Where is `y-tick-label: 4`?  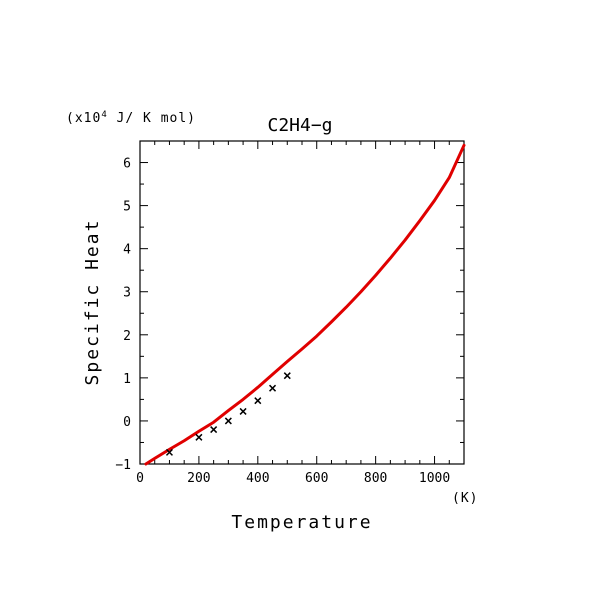 y-tick-label: 4 is located at coordinates (127, 250).